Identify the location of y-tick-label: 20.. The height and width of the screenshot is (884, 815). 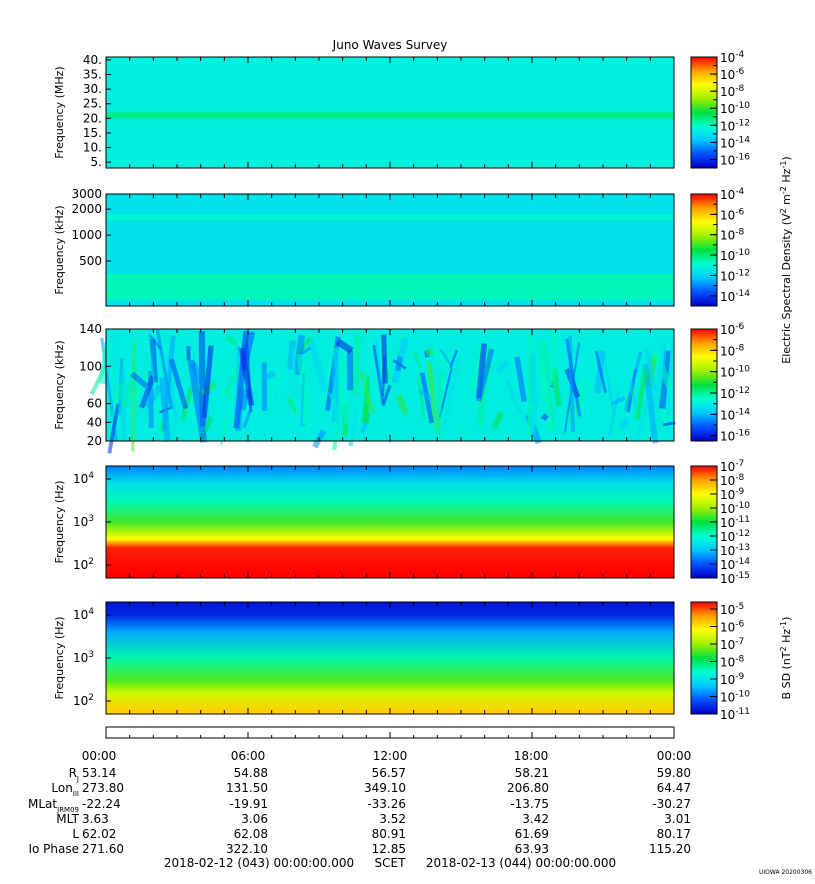
(92, 118).